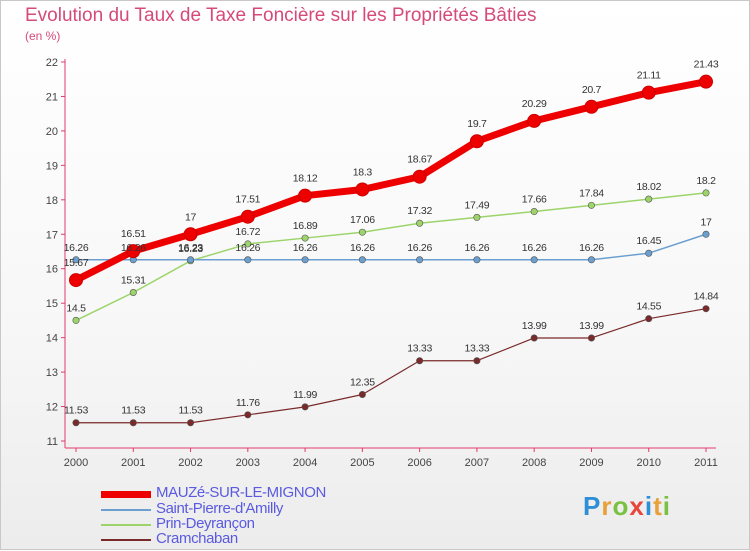 The height and width of the screenshot is (551, 750). What do you see at coordinates (363, 172) in the screenshot?
I see `data-label: 18.3` at bounding box center [363, 172].